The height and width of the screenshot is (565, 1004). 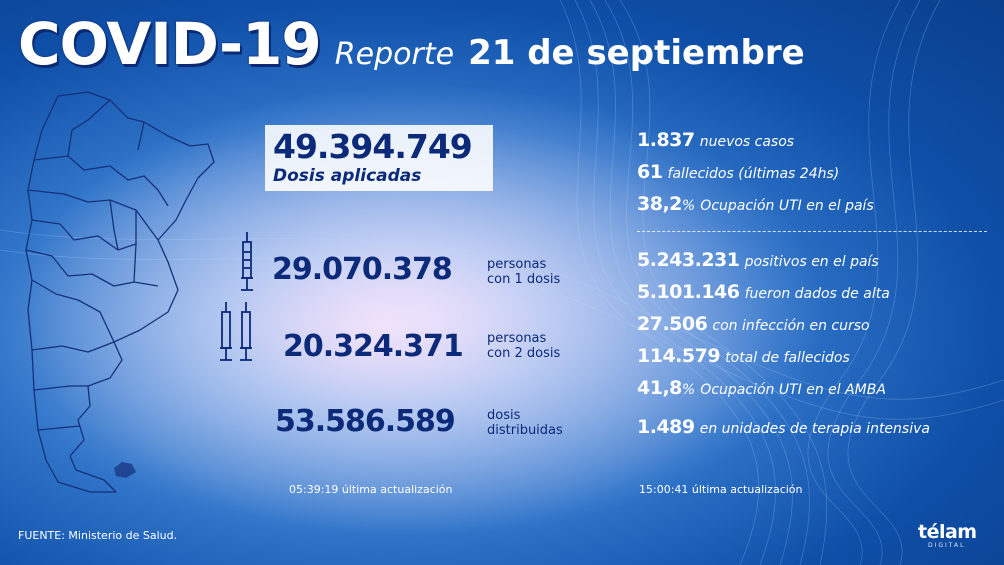 I want to click on syringe-icon, so click(x=247, y=261).